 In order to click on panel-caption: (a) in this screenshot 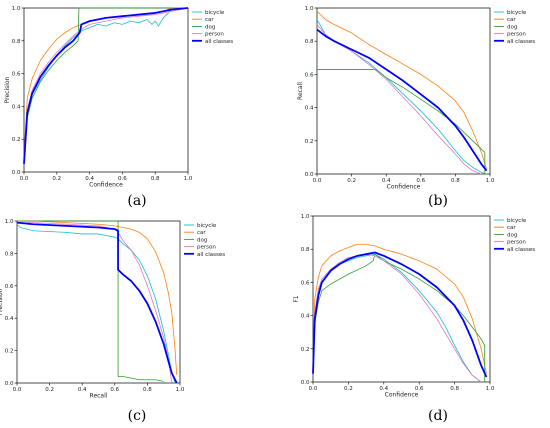, I will do `click(136, 201)`.